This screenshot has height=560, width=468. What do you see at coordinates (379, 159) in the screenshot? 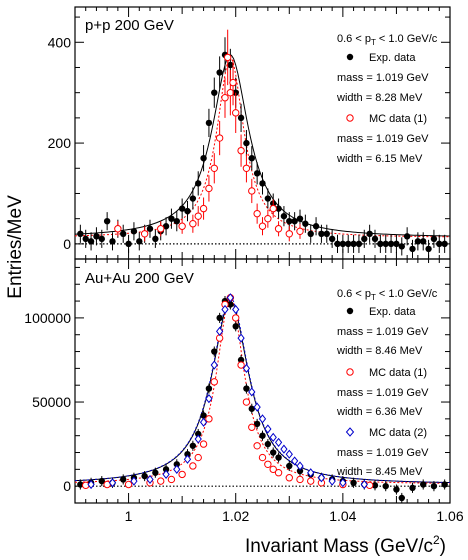
I see `legend-mc1-width: width = 6.15 MeV` at bounding box center [379, 159].